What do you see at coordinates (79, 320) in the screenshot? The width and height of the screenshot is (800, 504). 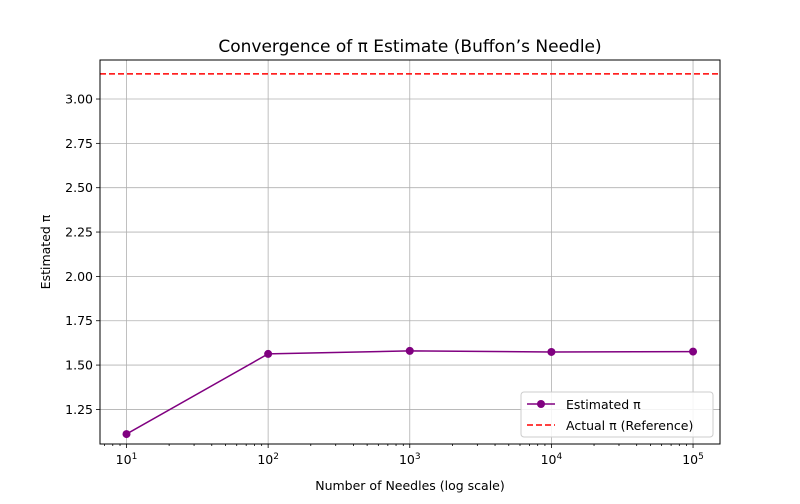 I see `y-tick-label: 1.75` at bounding box center [79, 320].